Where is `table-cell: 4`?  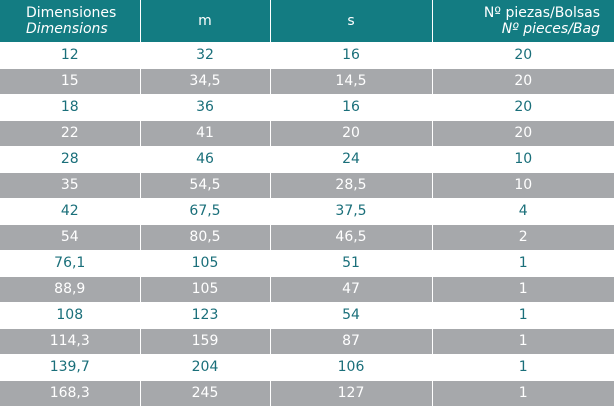
table-cell: 4 is located at coordinates (522, 210).